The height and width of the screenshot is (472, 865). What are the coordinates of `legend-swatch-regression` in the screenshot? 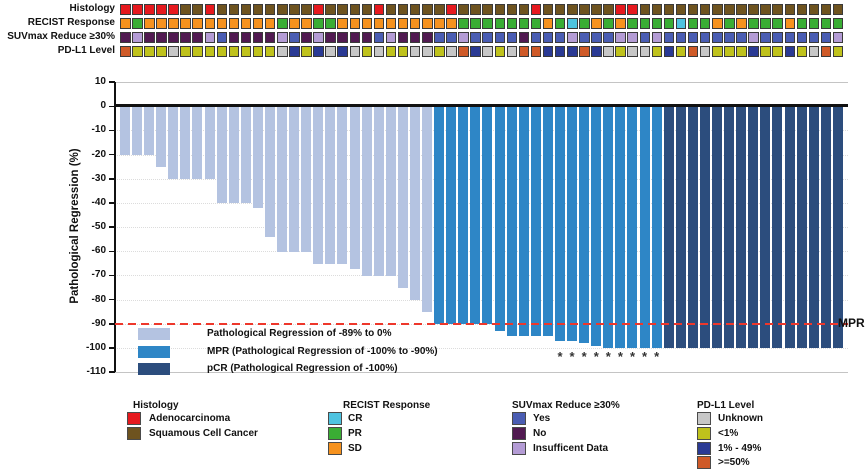 It's located at (154, 334).